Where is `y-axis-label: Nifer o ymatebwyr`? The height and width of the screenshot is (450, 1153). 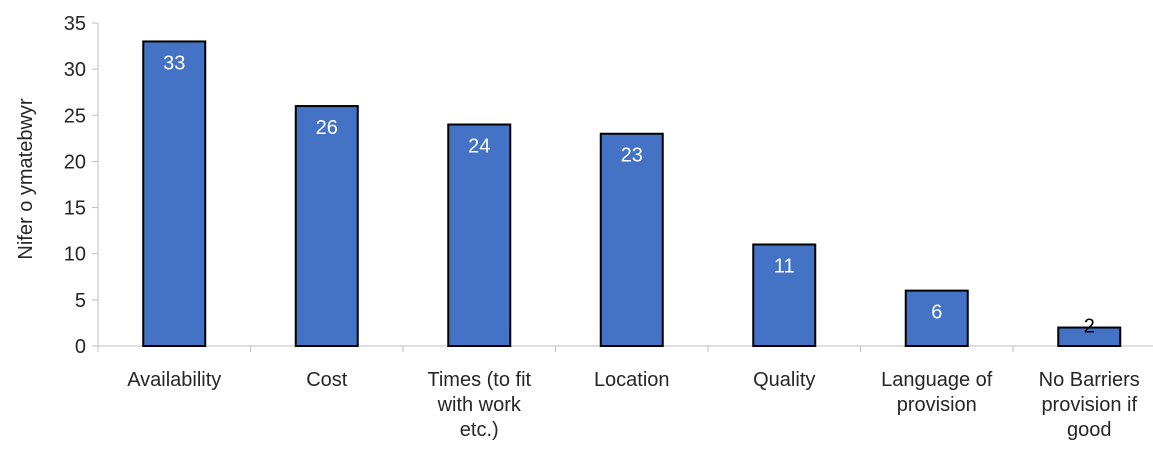 y-axis-label: Nifer o ymatebwyr is located at coordinates (26, 178).